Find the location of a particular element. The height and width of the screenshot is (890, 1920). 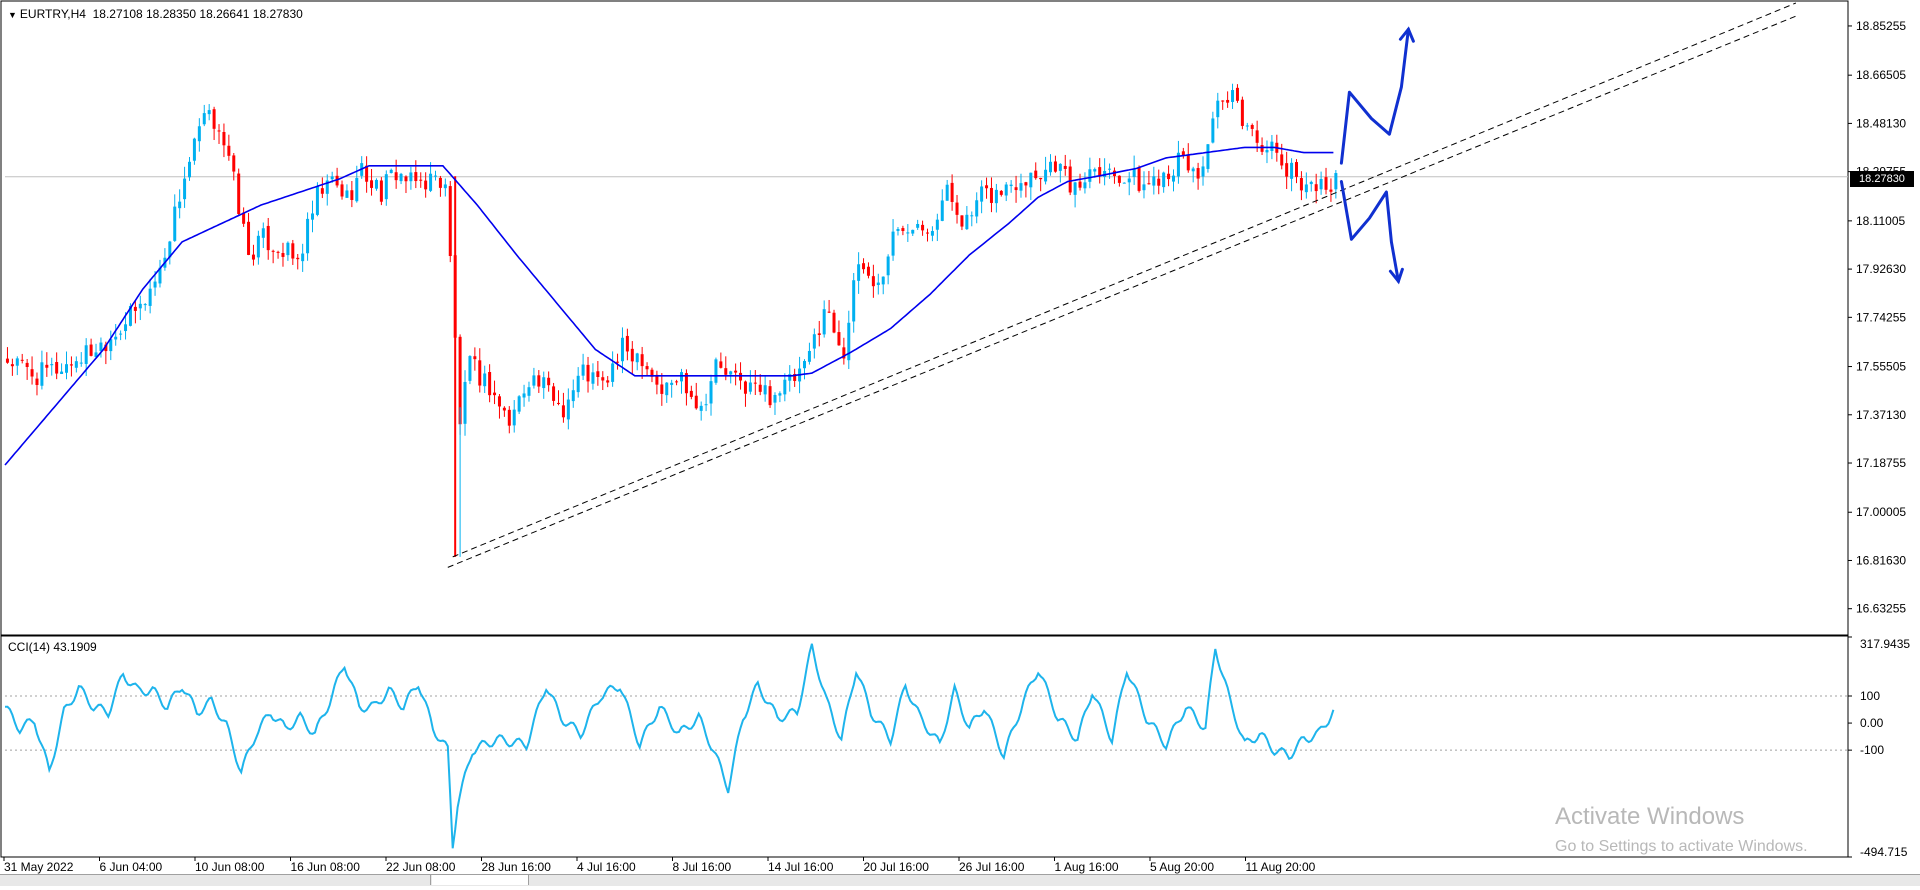

time-axis-label: 10 Jun 08:00 is located at coordinates (230, 867).